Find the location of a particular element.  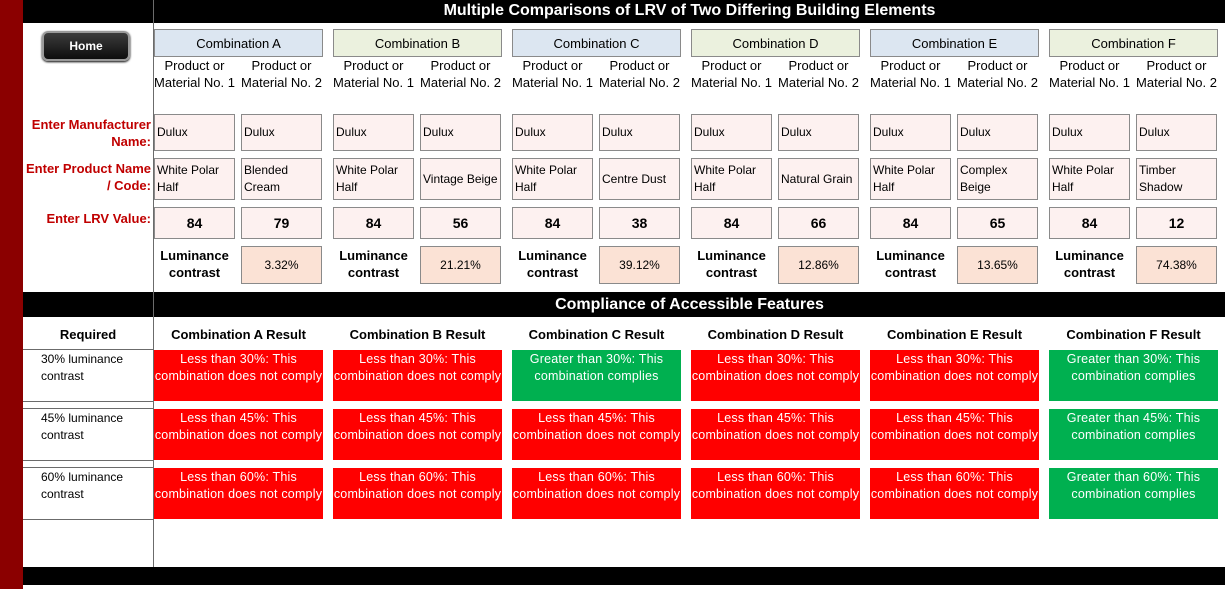

lrv-2-input: 56 is located at coordinates (460, 223).